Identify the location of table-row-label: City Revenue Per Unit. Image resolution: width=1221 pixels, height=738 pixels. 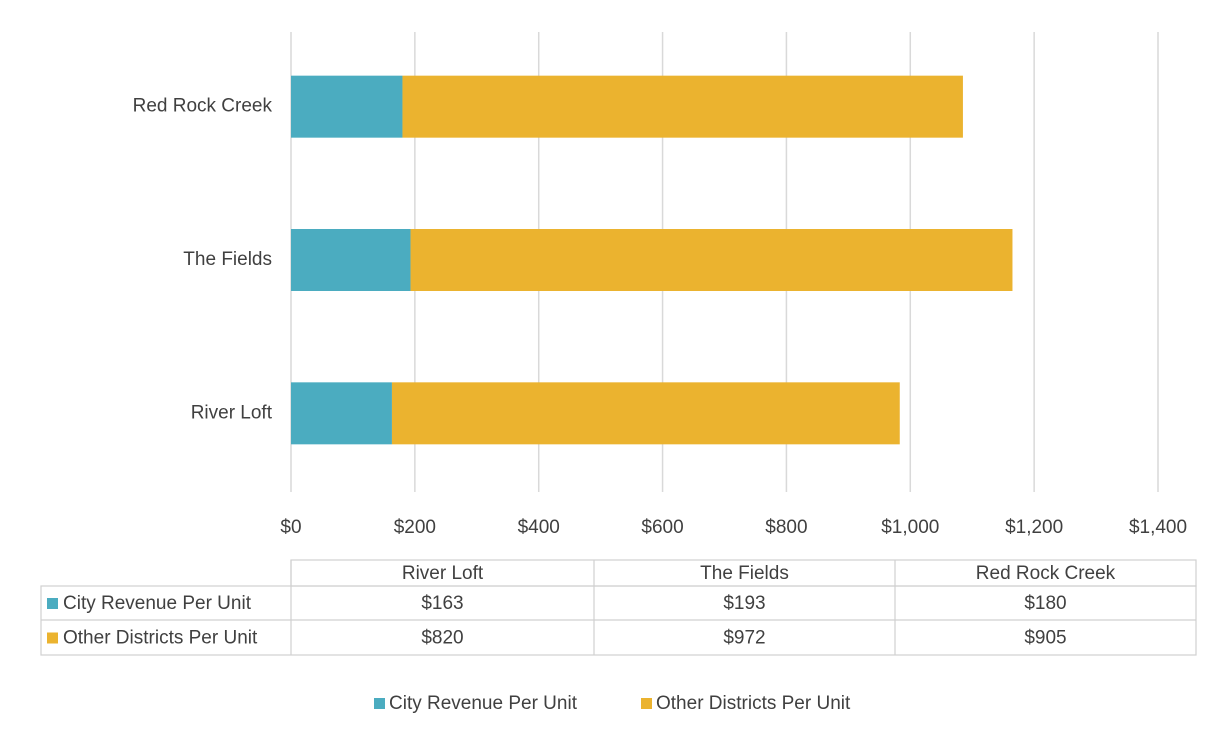
(157, 603).